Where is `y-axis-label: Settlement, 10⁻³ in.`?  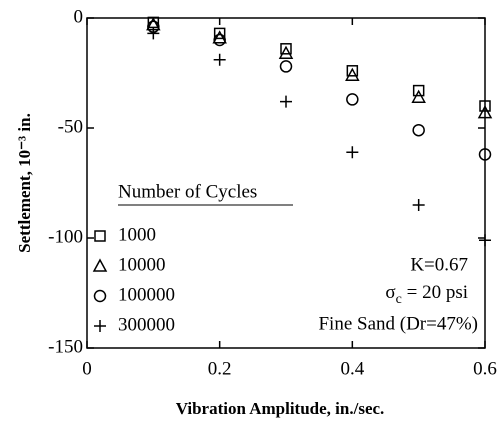
y-axis-label: Settlement, 10⁻³ in. is located at coordinates (24, 183).